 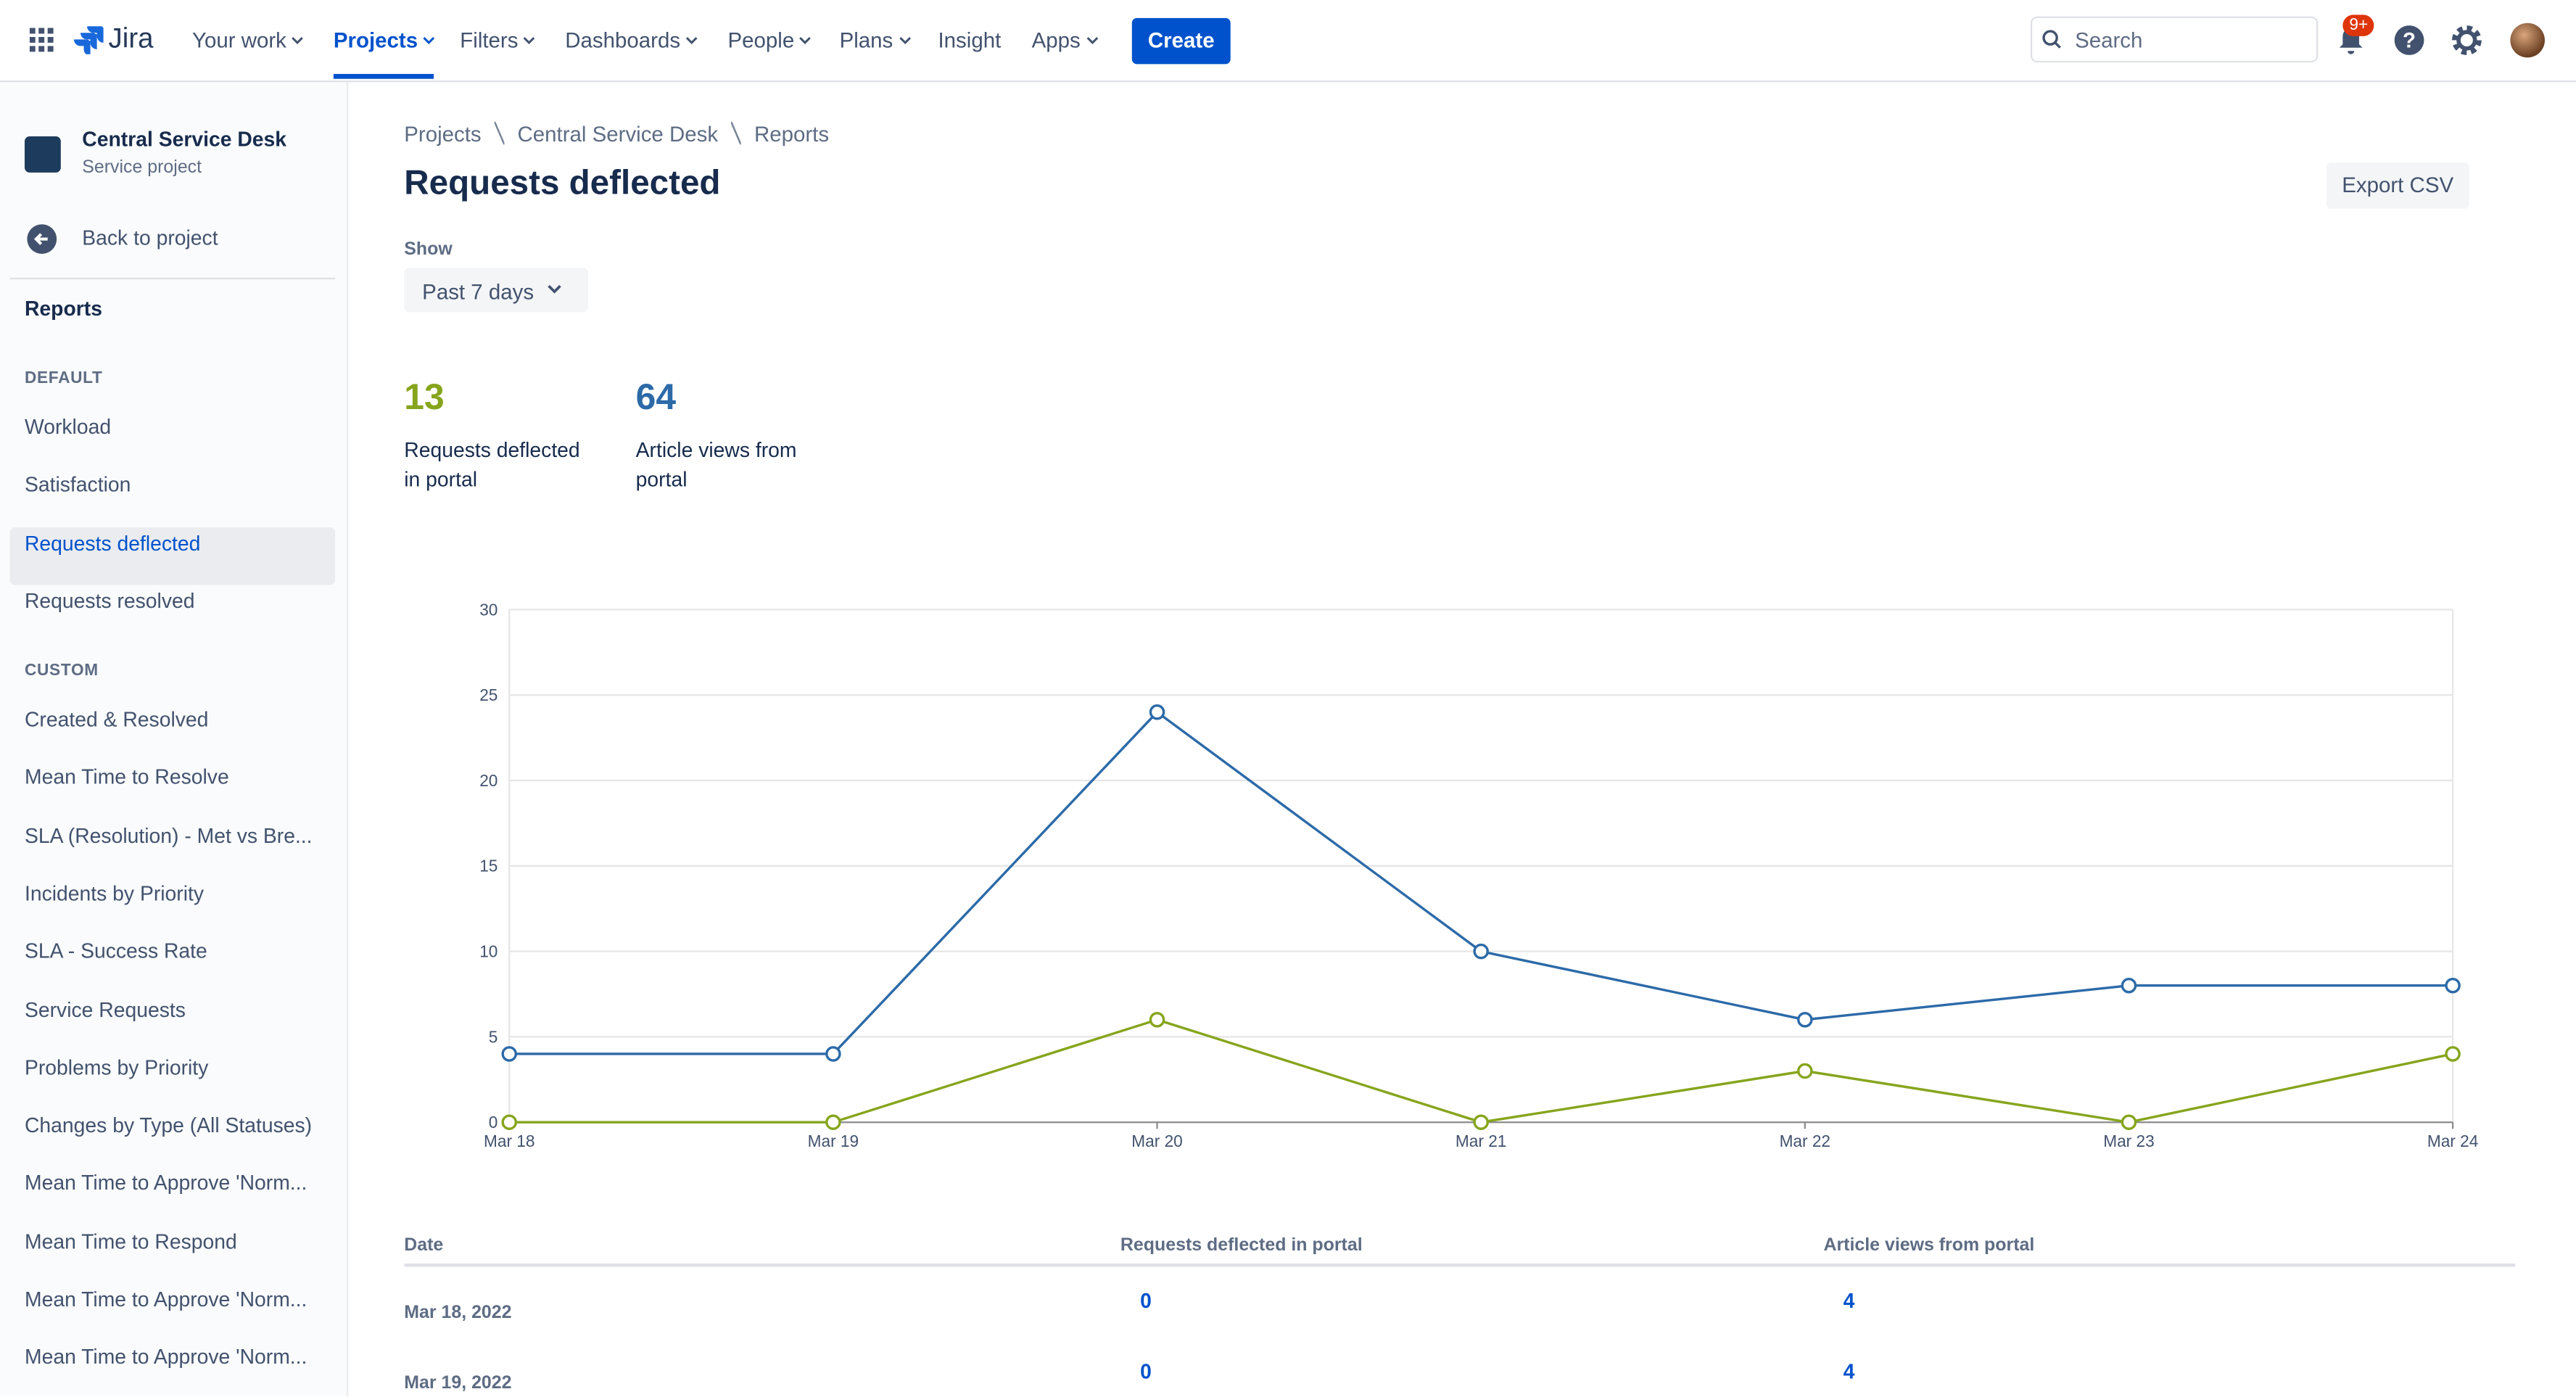 I want to click on x-tick-label: Mar 24, so click(x=2452, y=1141).